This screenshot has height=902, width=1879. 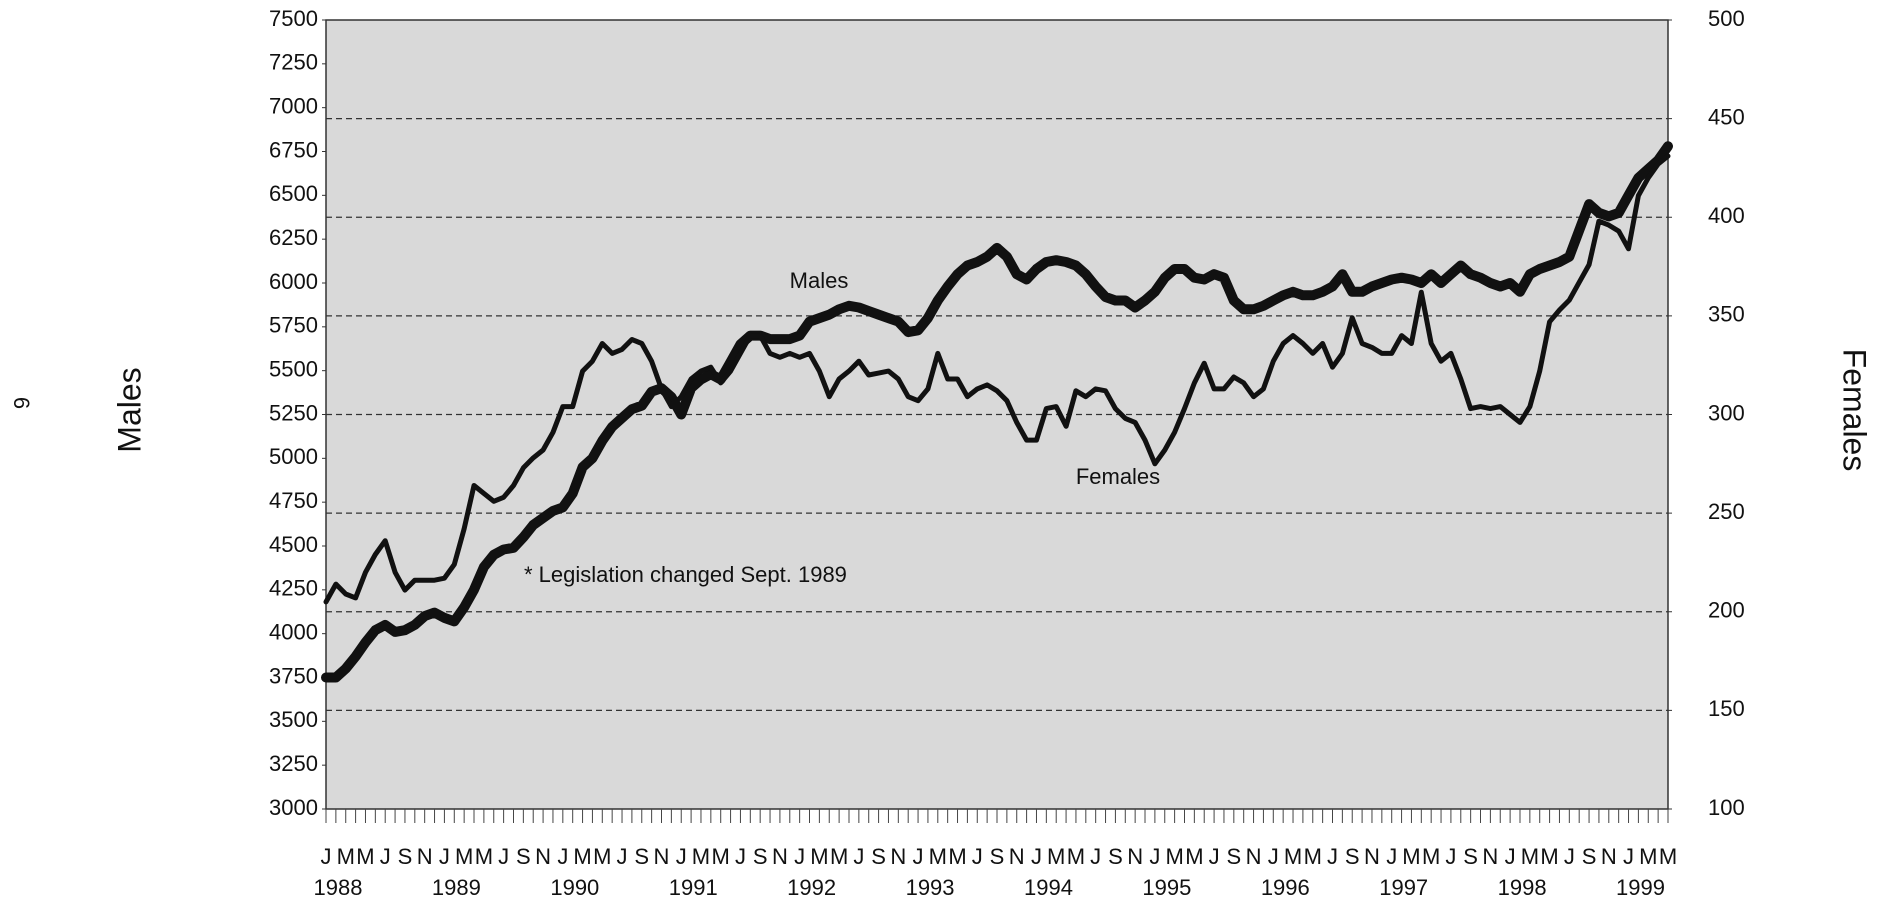 I want to click on x-year-label: 1993, so click(x=930, y=887).